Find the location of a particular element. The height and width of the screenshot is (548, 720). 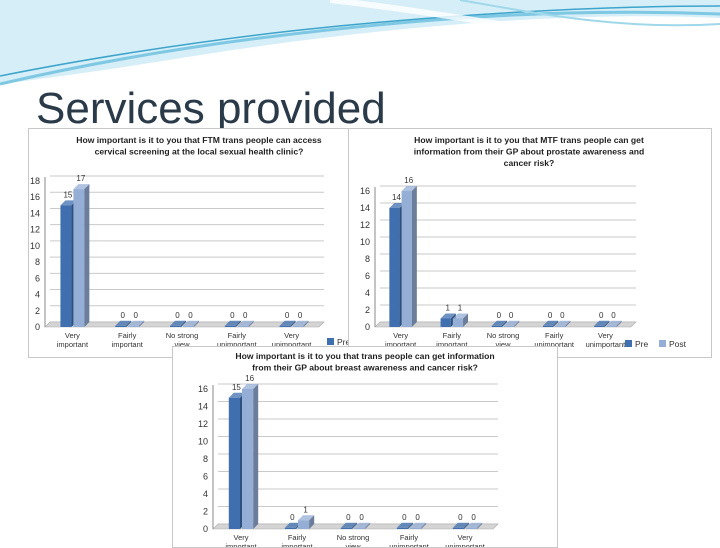

y-tick-label: 0 is located at coordinates (205, 529).